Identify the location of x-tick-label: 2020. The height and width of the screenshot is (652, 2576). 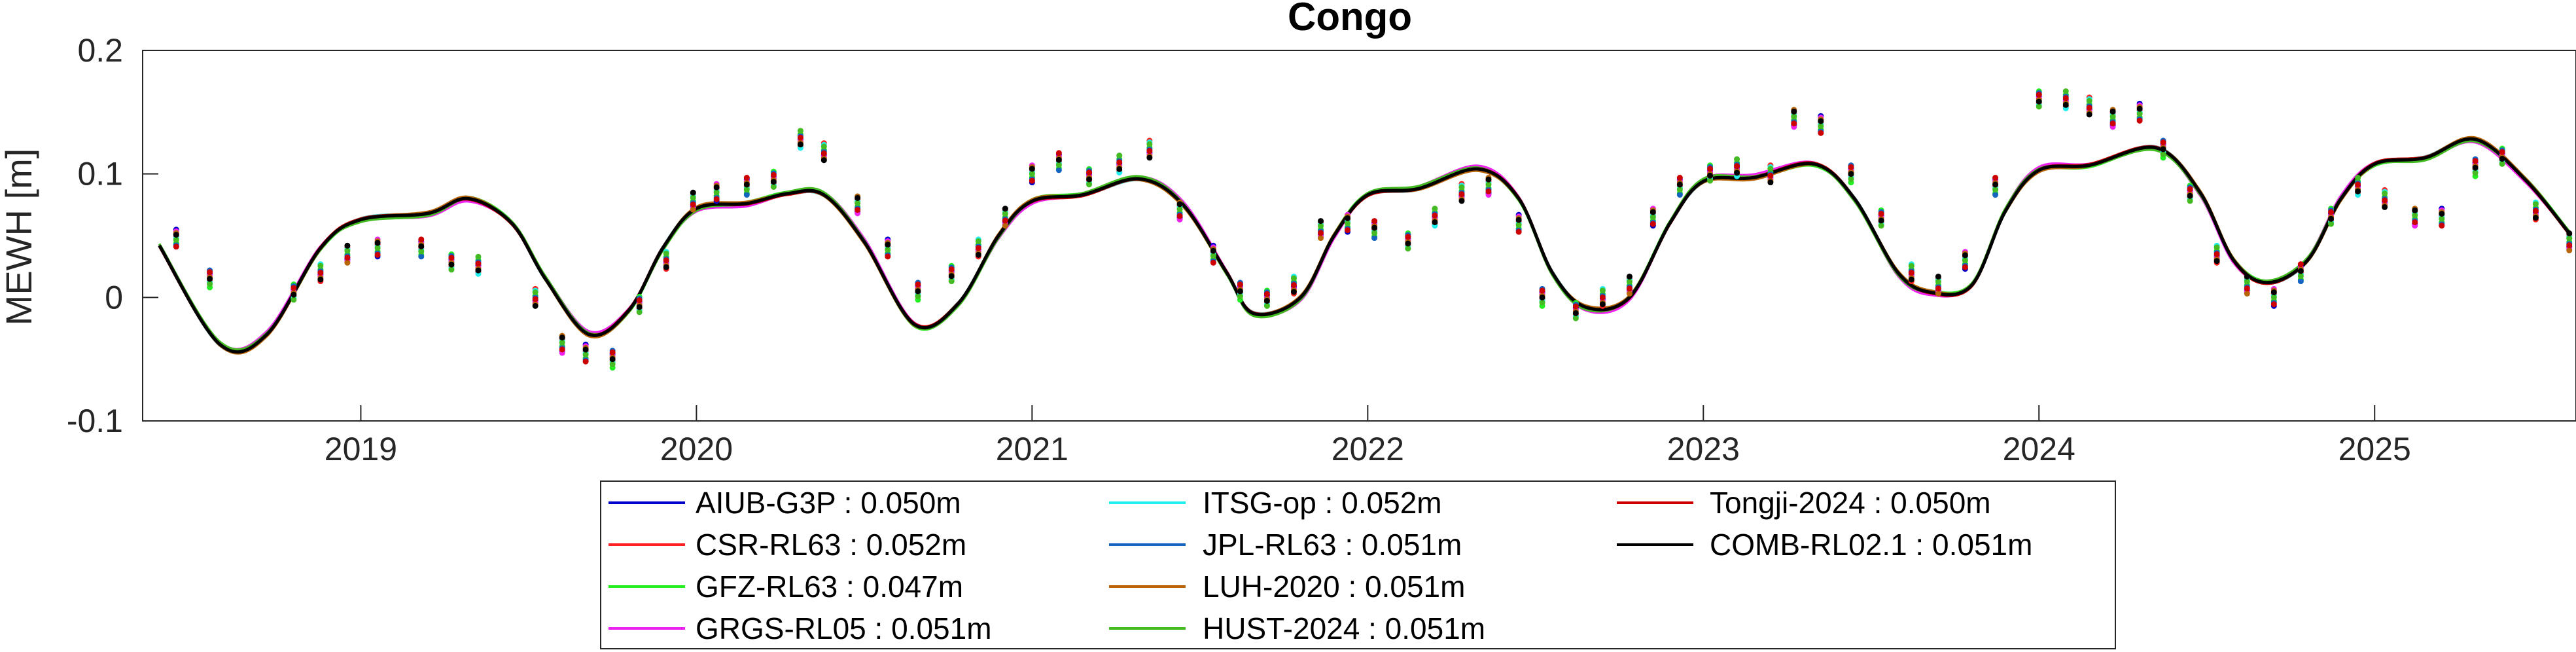
(696, 449).